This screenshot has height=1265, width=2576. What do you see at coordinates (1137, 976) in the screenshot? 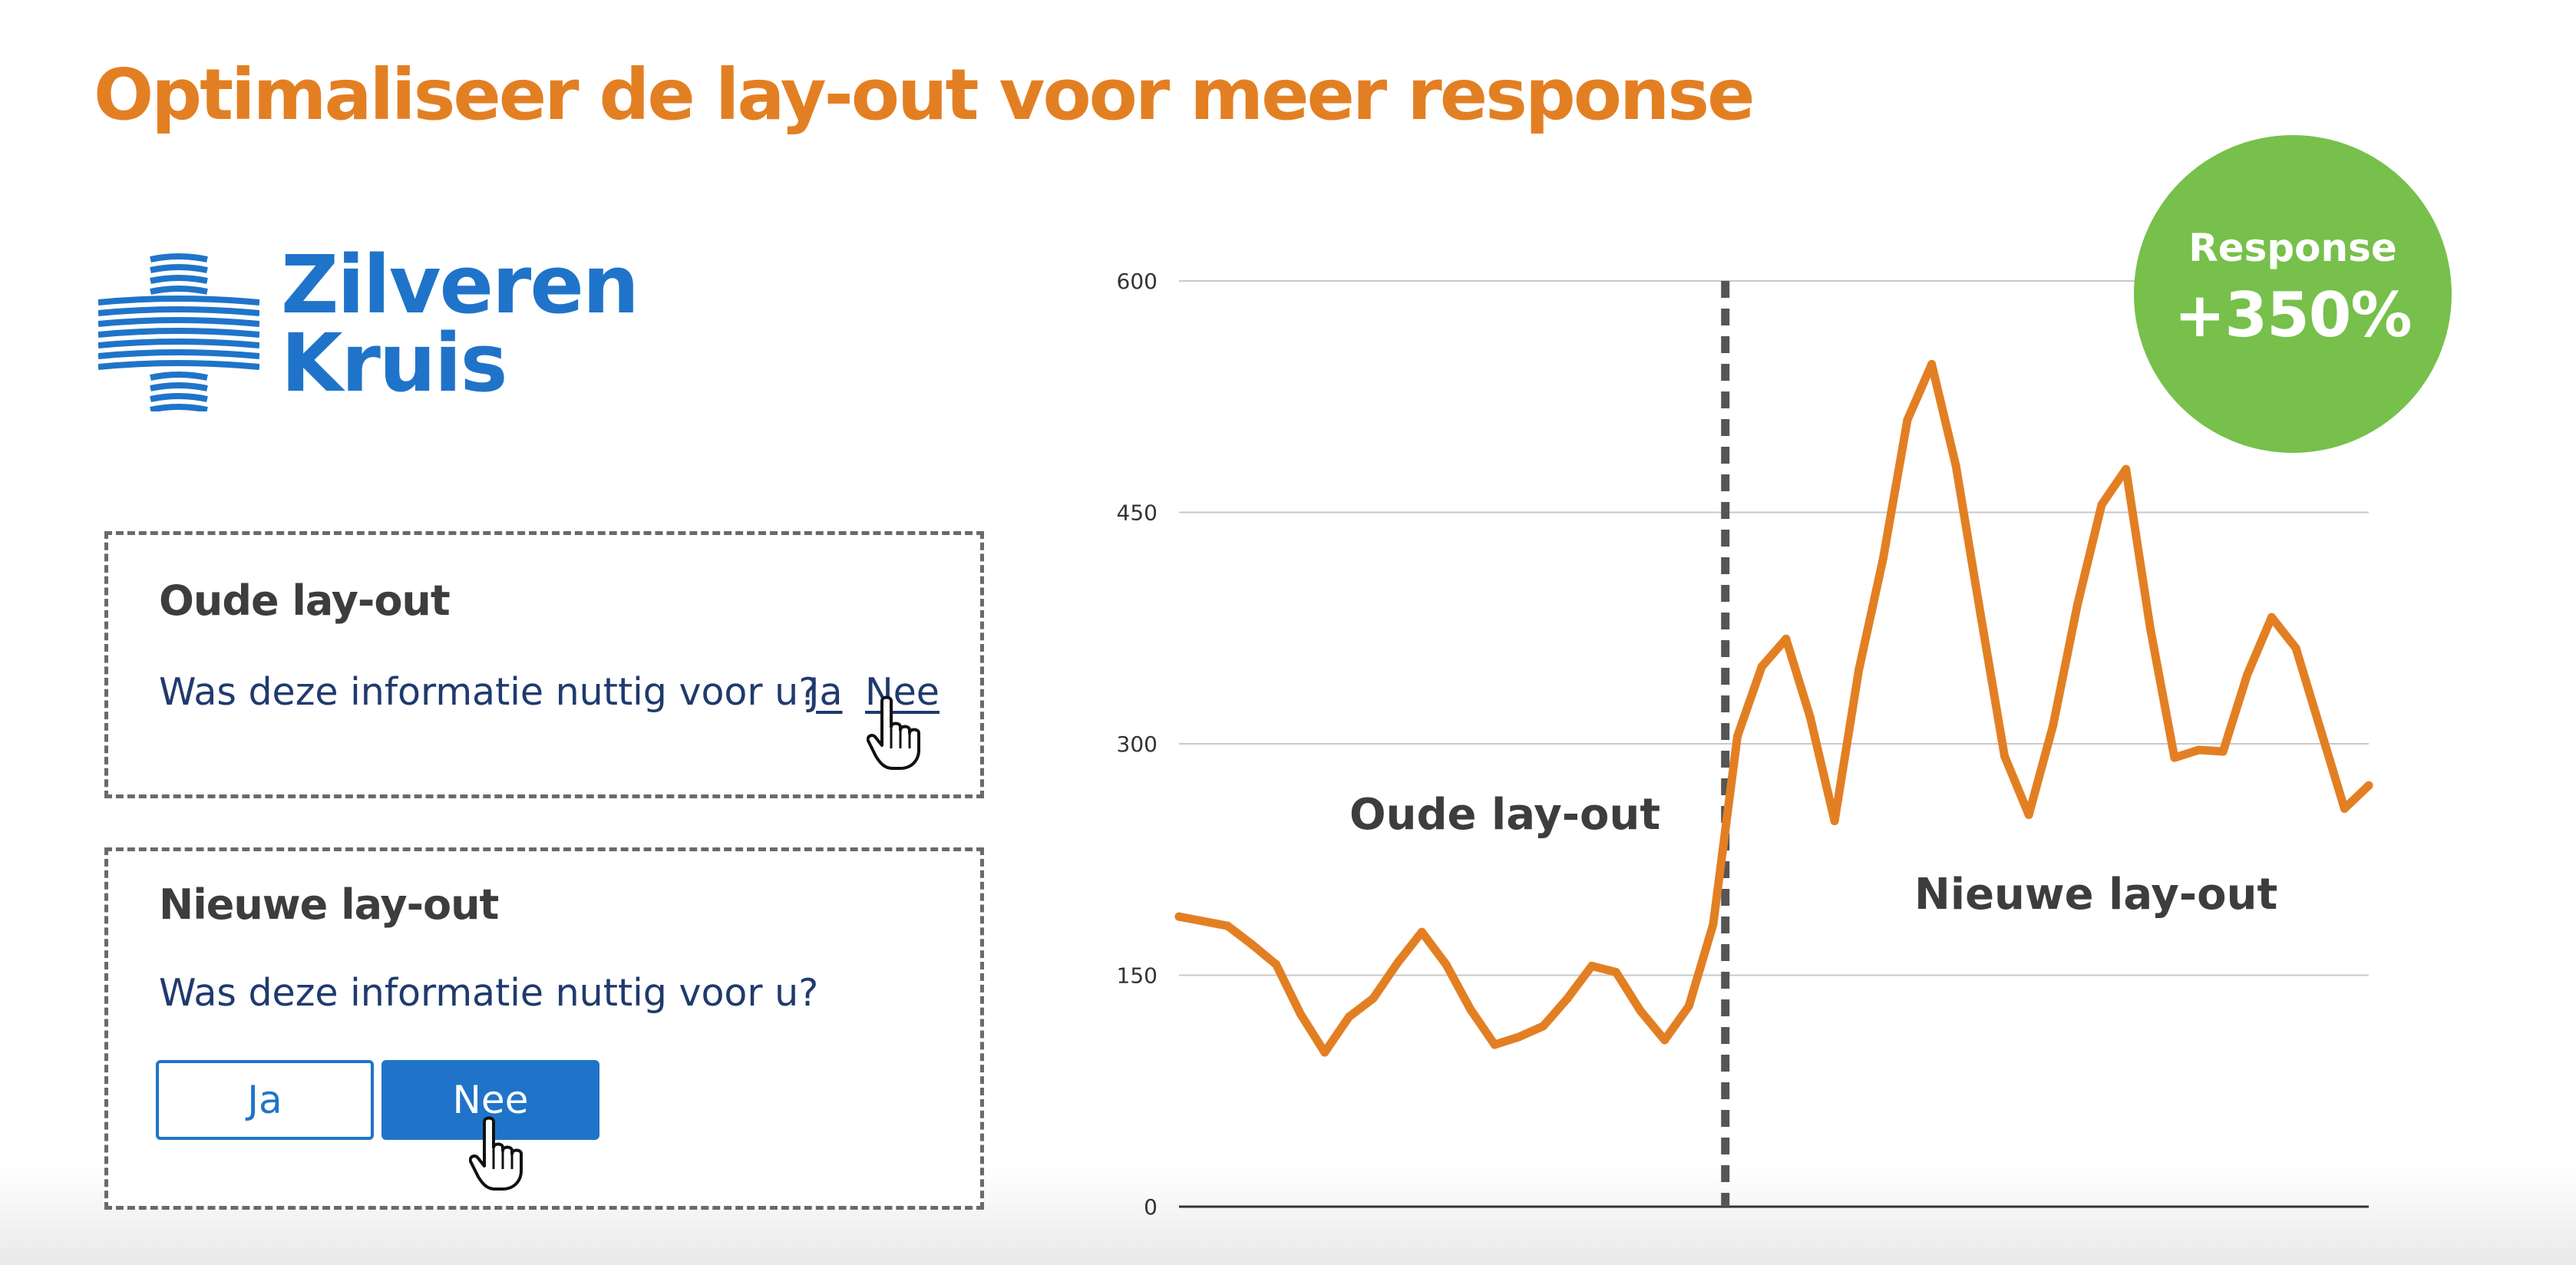
I see `y-tick-label: 150` at bounding box center [1137, 976].